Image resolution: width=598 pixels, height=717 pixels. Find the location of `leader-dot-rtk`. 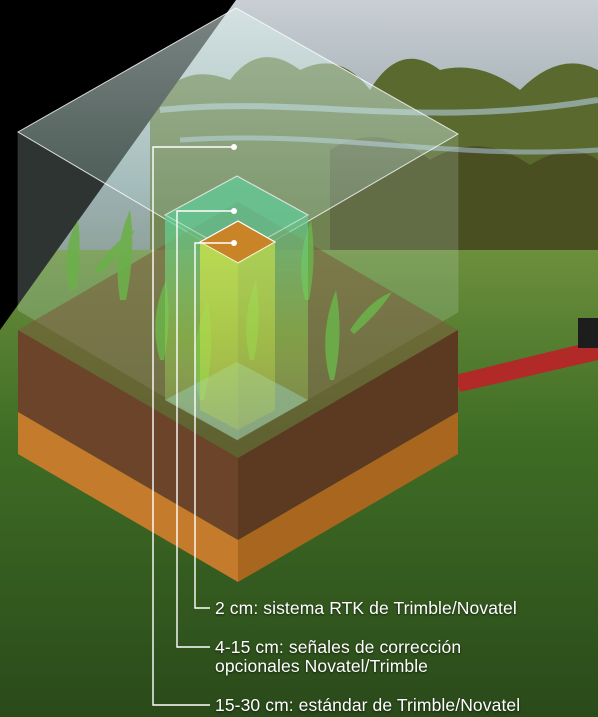

leader-dot-rtk is located at coordinates (234, 243).